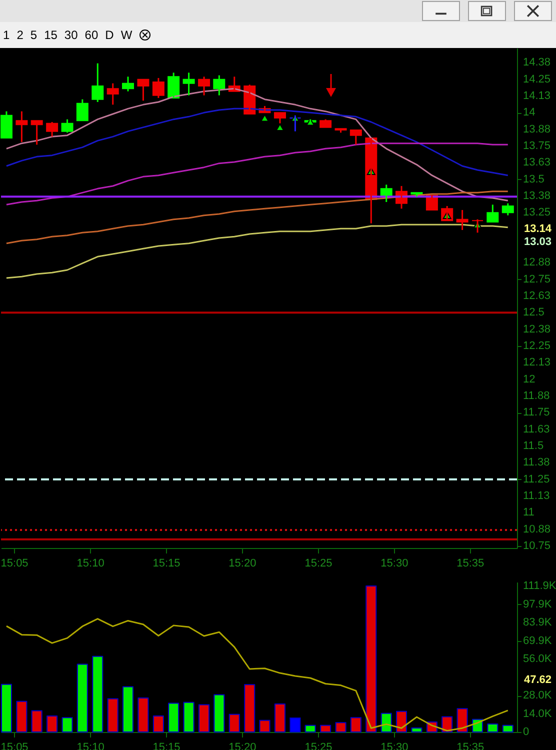 This screenshot has height=750, width=556. What do you see at coordinates (537, 296) in the screenshot?
I see `y-tick-label: 12.63` at bounding box center [537, 296].